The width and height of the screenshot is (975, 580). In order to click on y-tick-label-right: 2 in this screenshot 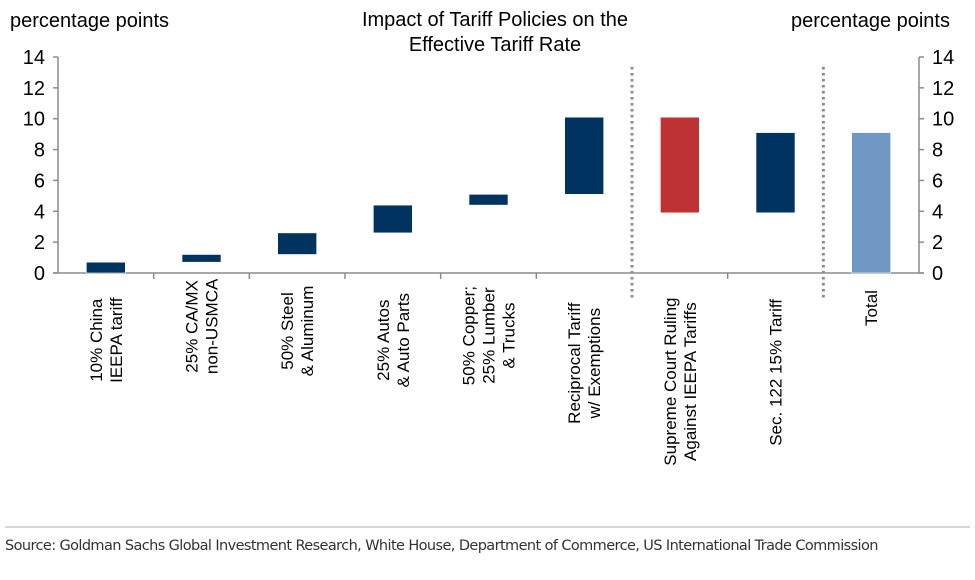, I will do `click(937, 243)`.